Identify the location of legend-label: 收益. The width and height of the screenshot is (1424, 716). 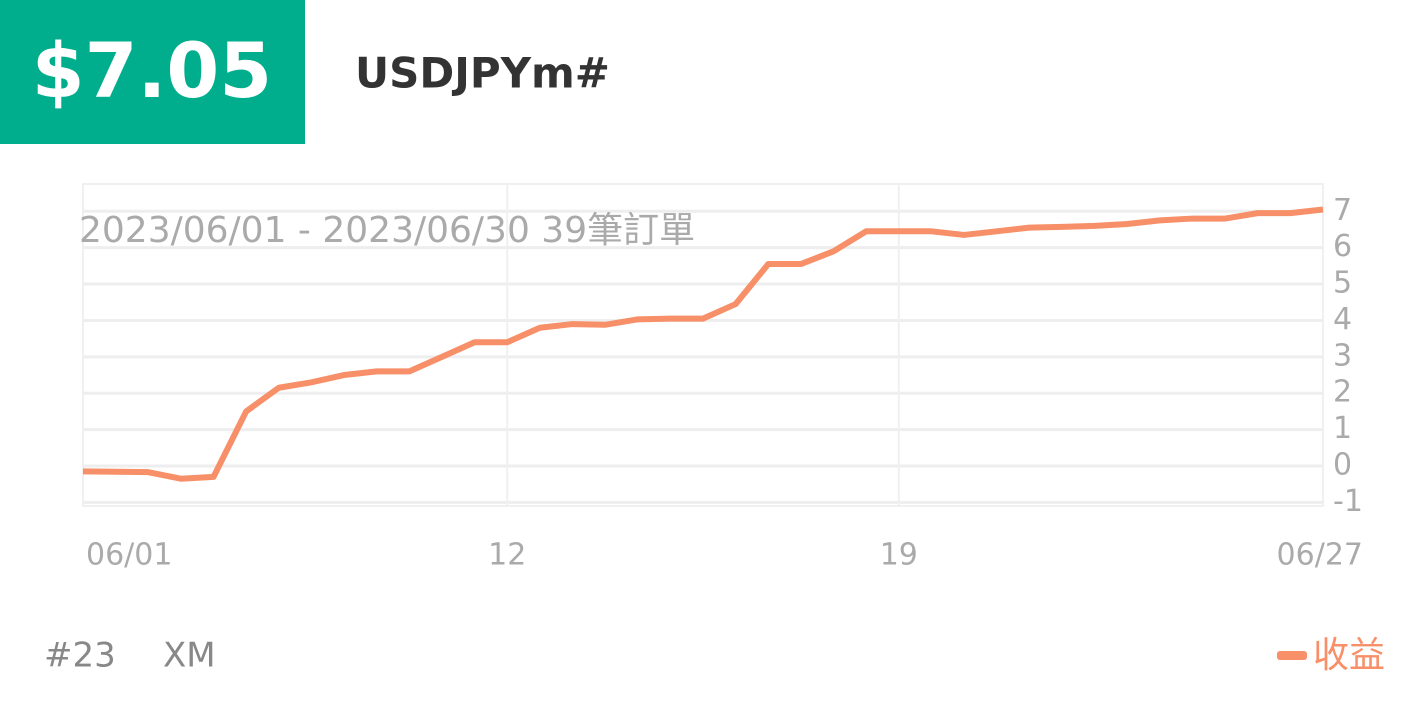
(1349, 655).